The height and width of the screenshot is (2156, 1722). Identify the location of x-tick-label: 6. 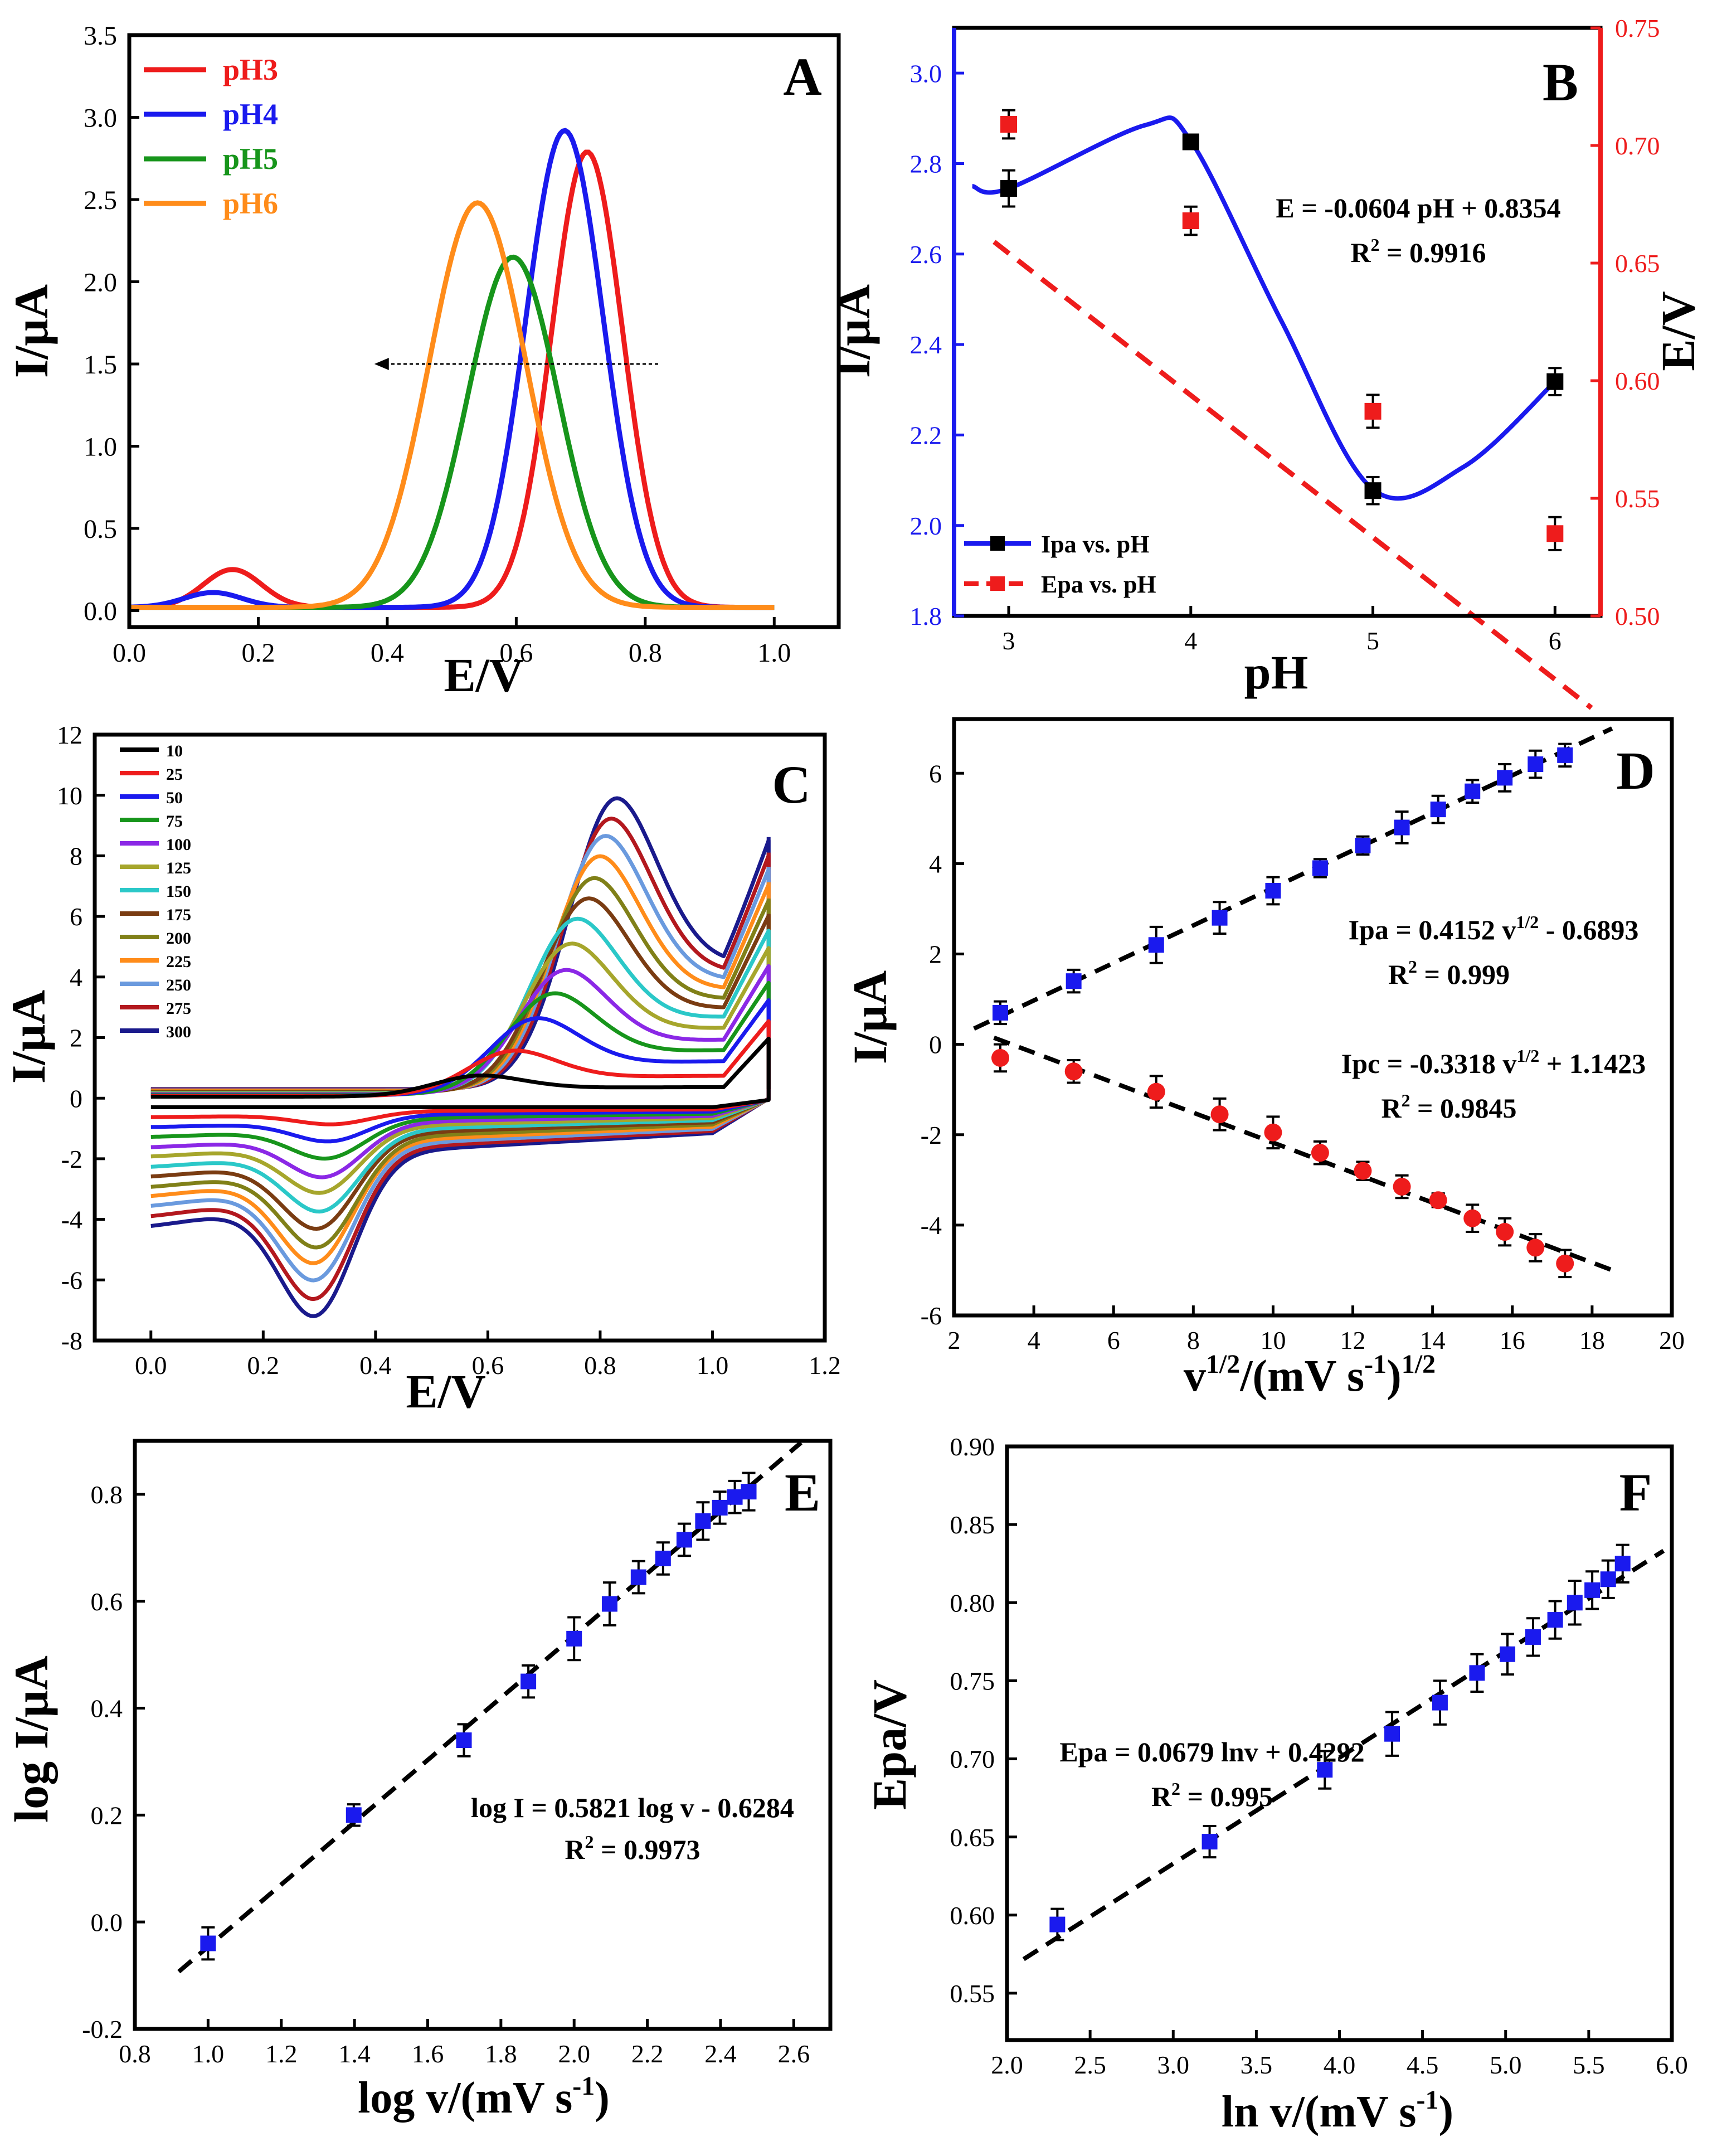
(1555, 641).